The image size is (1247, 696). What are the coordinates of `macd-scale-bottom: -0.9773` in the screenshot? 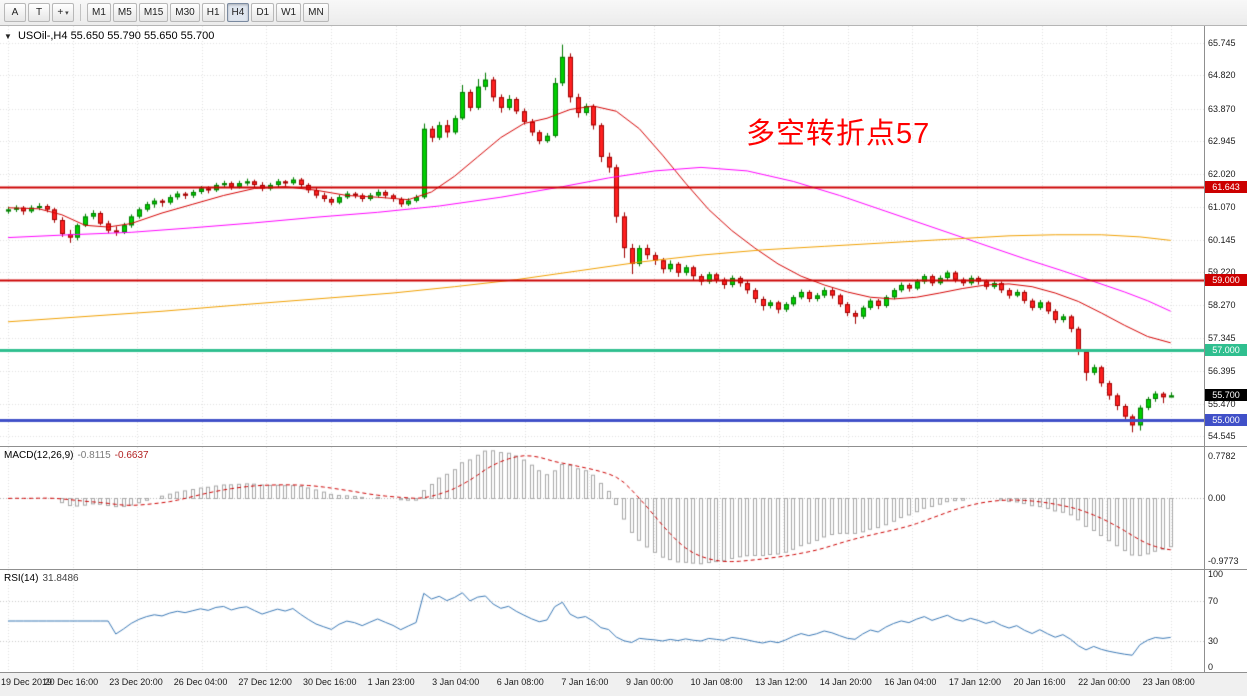 It's located at (1223, 561).